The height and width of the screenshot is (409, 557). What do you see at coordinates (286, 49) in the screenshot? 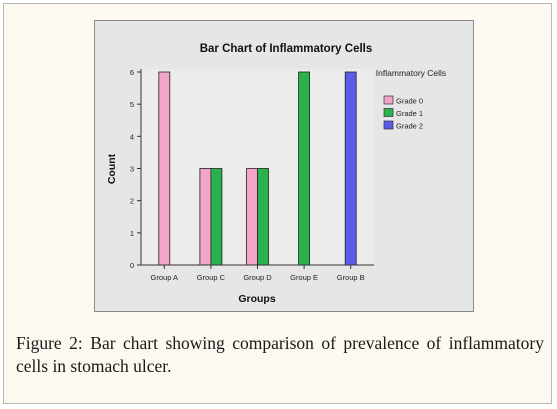
I see `chart-title: Bar Chart of Inflammatory Cells` at bounding box center [286, 49].